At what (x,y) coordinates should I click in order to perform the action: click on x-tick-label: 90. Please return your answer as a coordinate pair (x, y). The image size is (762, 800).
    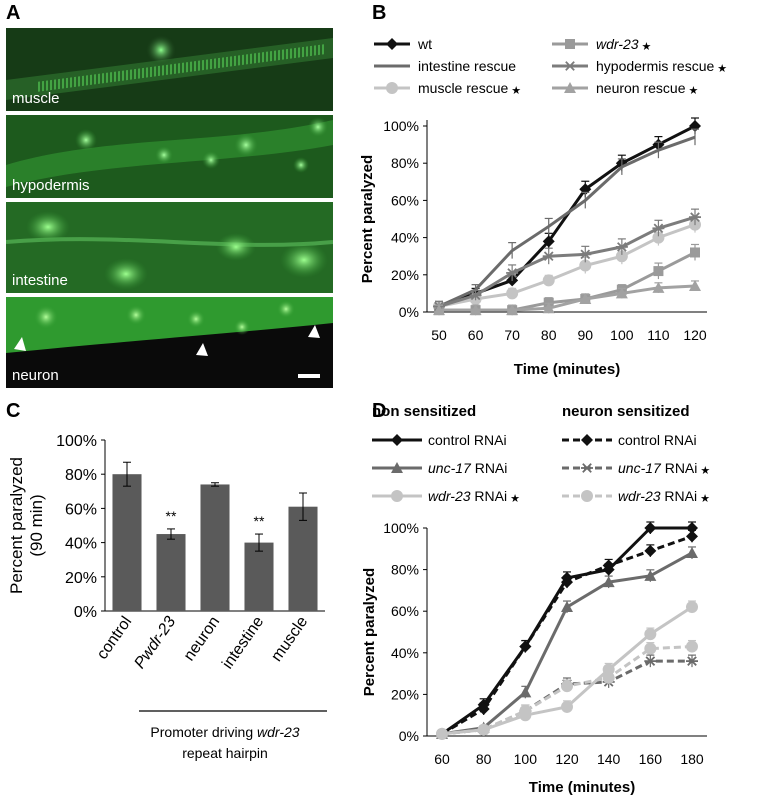
    Looking at the image, I should click on (585, 335).